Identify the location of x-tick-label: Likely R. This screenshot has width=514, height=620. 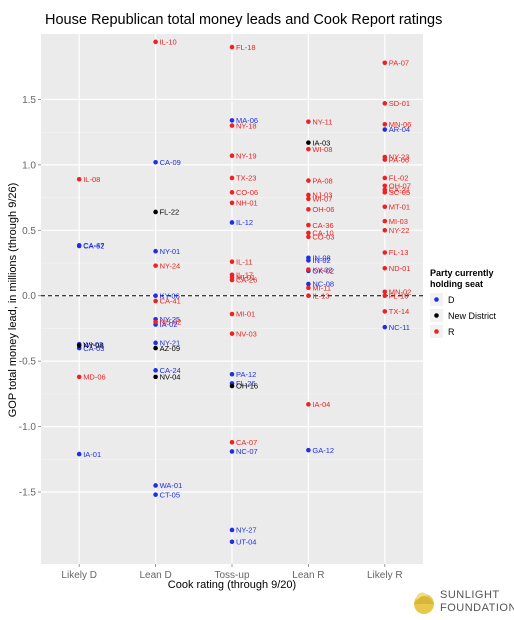
(385, 575).